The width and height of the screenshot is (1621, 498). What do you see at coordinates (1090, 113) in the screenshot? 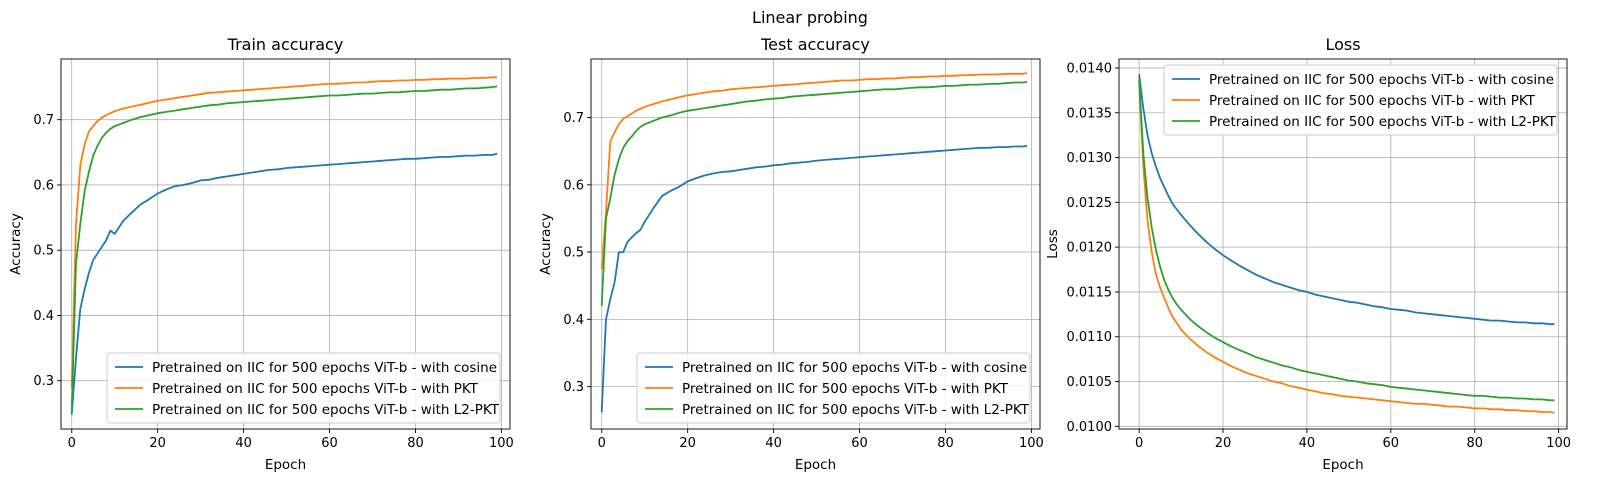
I see `y-tick-label: 0.0135` at bounding box center [1090, 113].